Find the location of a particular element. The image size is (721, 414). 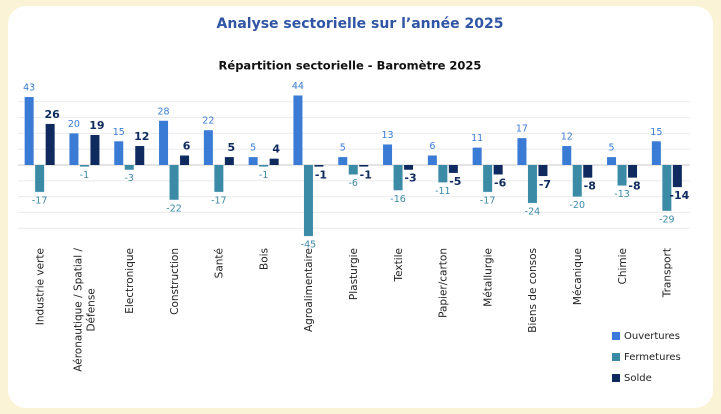

legend-label: Ouvertures is located at coordinates (652, 336).